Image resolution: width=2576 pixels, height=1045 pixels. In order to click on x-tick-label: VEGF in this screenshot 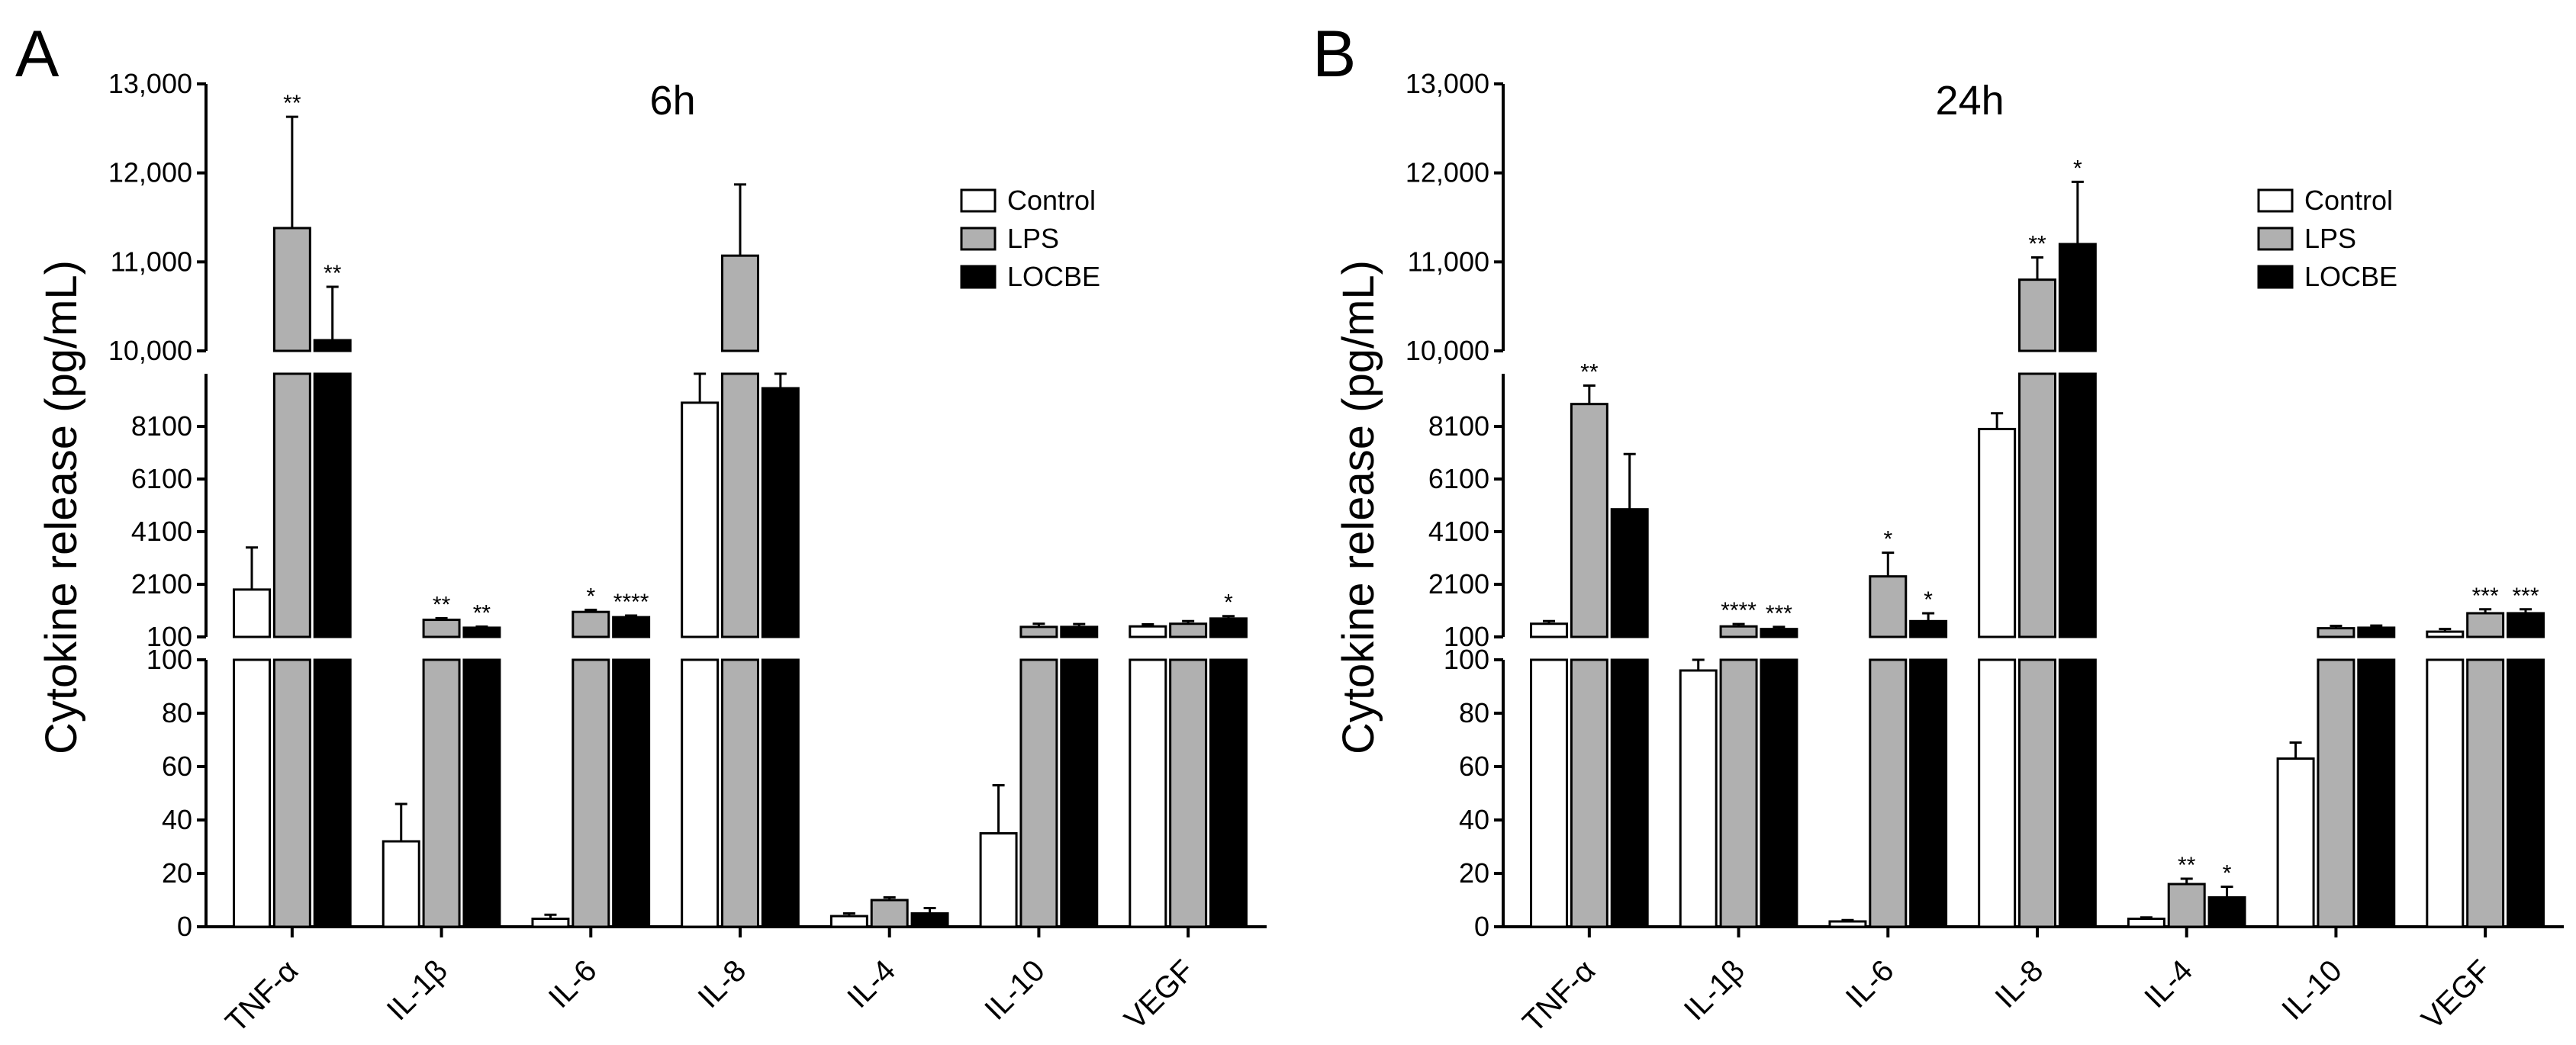, I will do `click(2456, 994)`.